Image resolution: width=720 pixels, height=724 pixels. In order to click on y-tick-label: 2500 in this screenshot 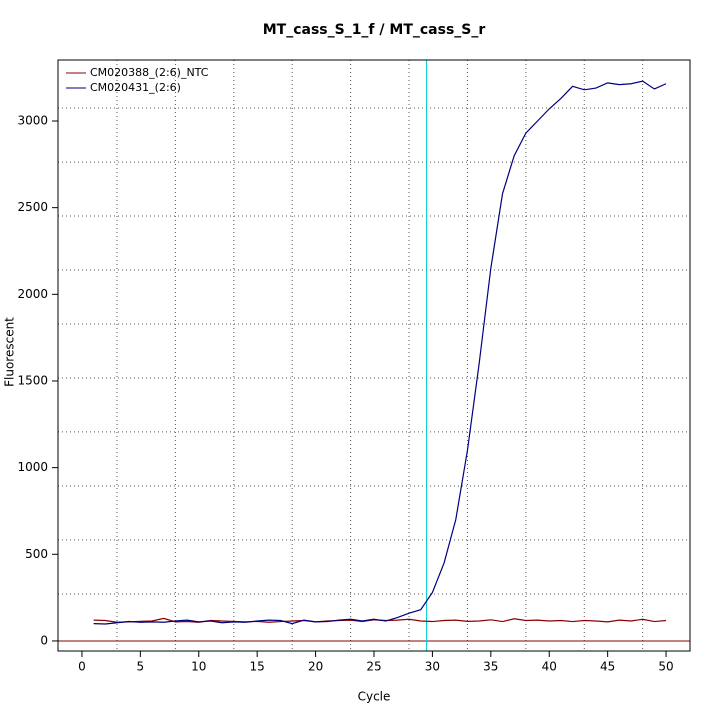, I will do `click(32, 207)`.